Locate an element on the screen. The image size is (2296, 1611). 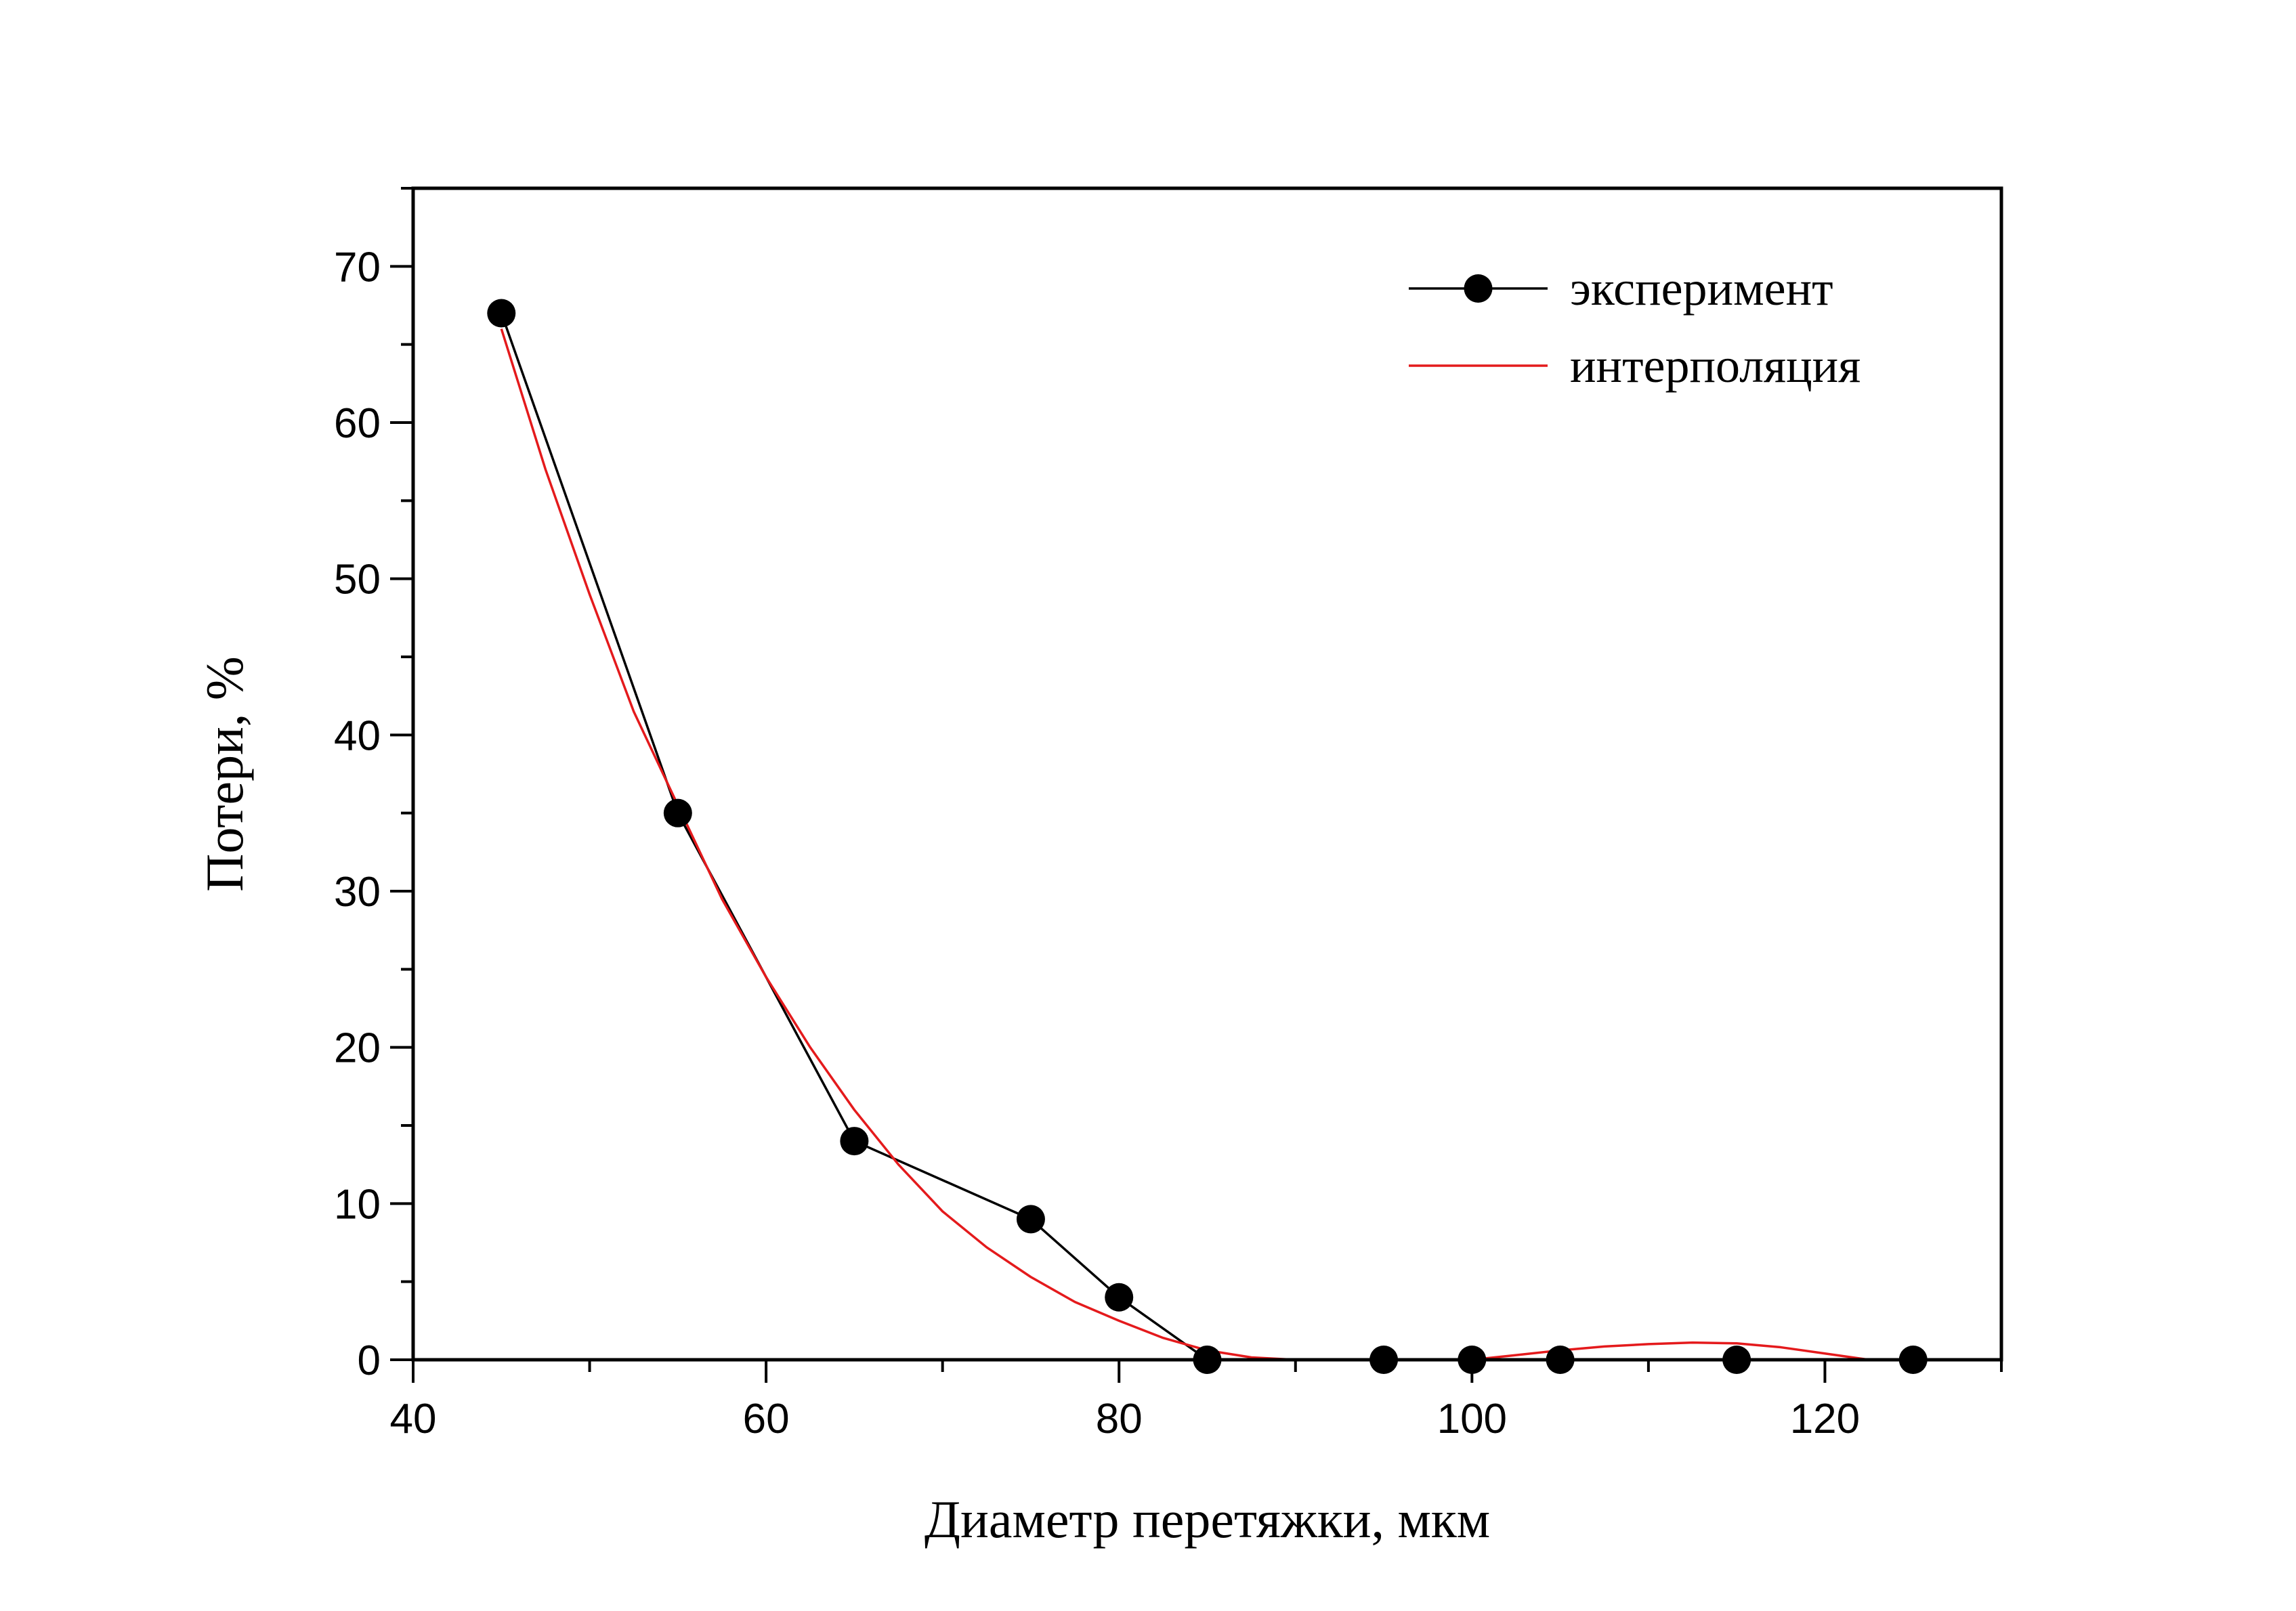
legend-experiment-label: эксперимент is located at coordinates (1701, 288).